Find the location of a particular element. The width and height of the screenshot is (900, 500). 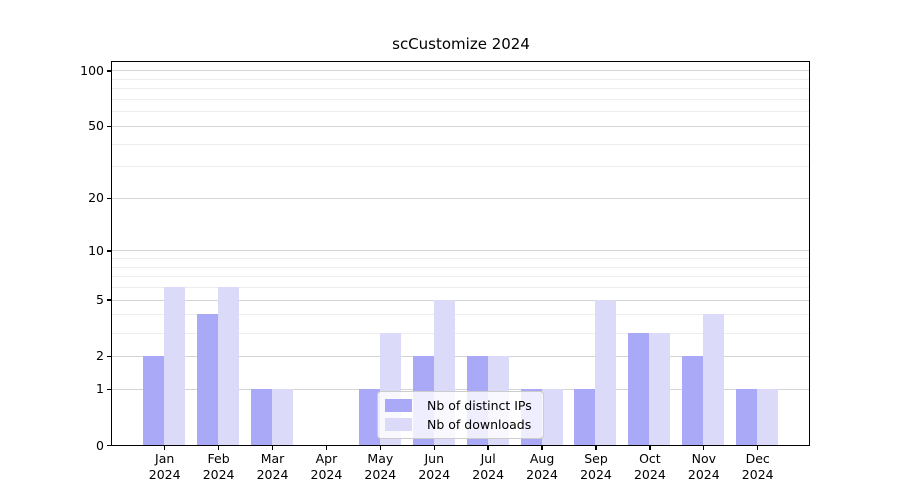

x-tick-label-oct: Oct 2024 is located at coordinates (649, 466).